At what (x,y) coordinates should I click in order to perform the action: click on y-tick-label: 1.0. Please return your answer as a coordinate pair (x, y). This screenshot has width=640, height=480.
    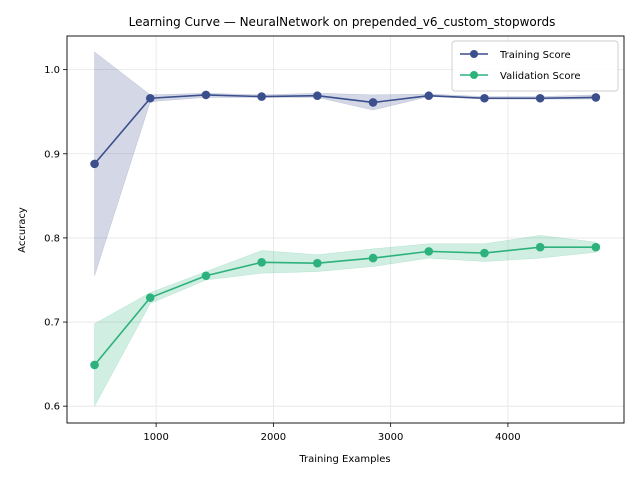
    Looking at the image, I should click on (52, 70).